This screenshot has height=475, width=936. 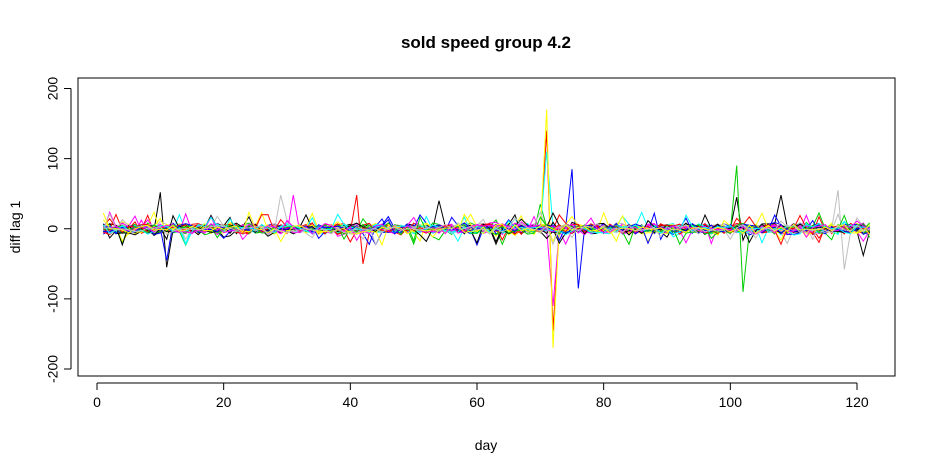 I want to click on x-tick-label: 60, so click(x=477, y=402).